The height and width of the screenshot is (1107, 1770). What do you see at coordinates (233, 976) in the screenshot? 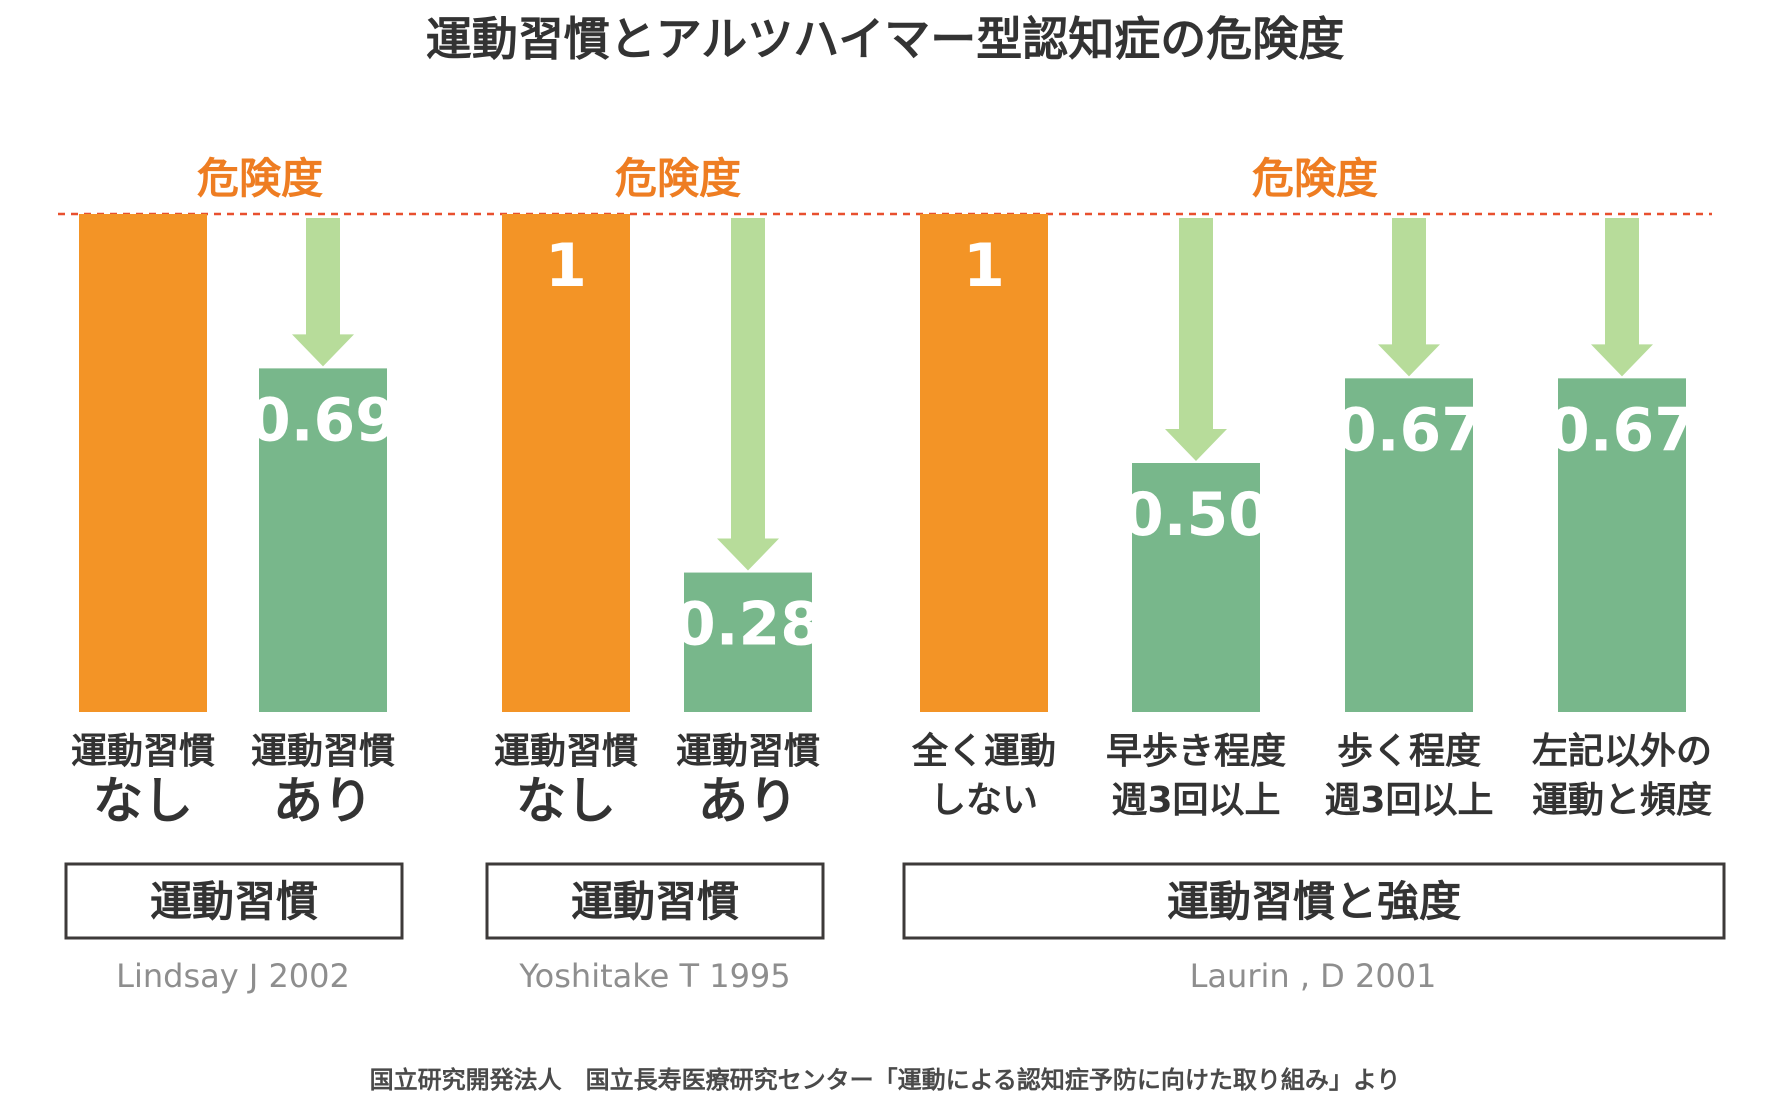
I see `source-citation: Lindsay J 2002` at bounding box center [233, 976].